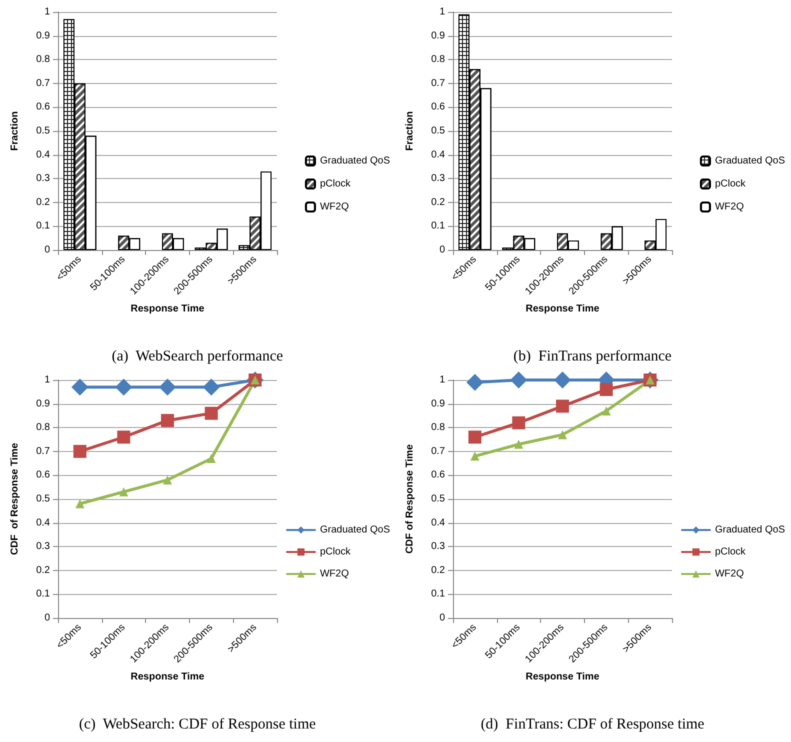  What do you see at coordinates (197, 724) in the screenshot?
I see `text: (c) WebSearch: CDF of Response time` at bounding box center [197, 724].